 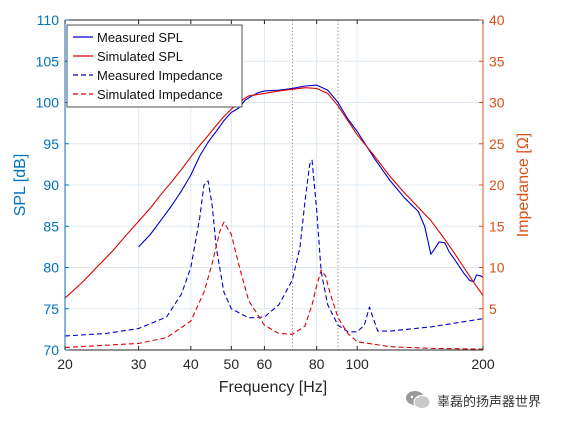 I want to click on left-y-tick-label: 100, so click(x=48, y=103).